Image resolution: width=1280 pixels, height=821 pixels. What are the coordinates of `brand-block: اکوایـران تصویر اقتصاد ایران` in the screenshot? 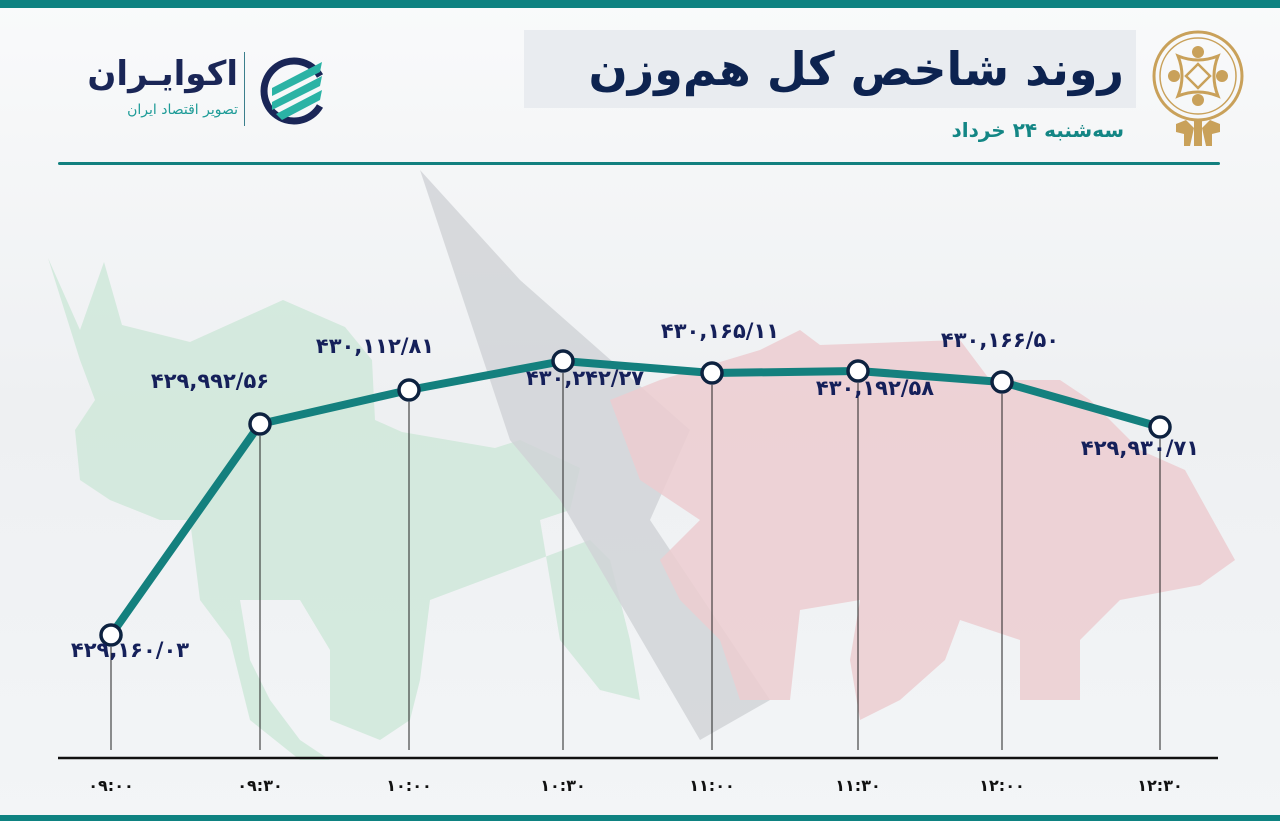 It's located at (207, 90).